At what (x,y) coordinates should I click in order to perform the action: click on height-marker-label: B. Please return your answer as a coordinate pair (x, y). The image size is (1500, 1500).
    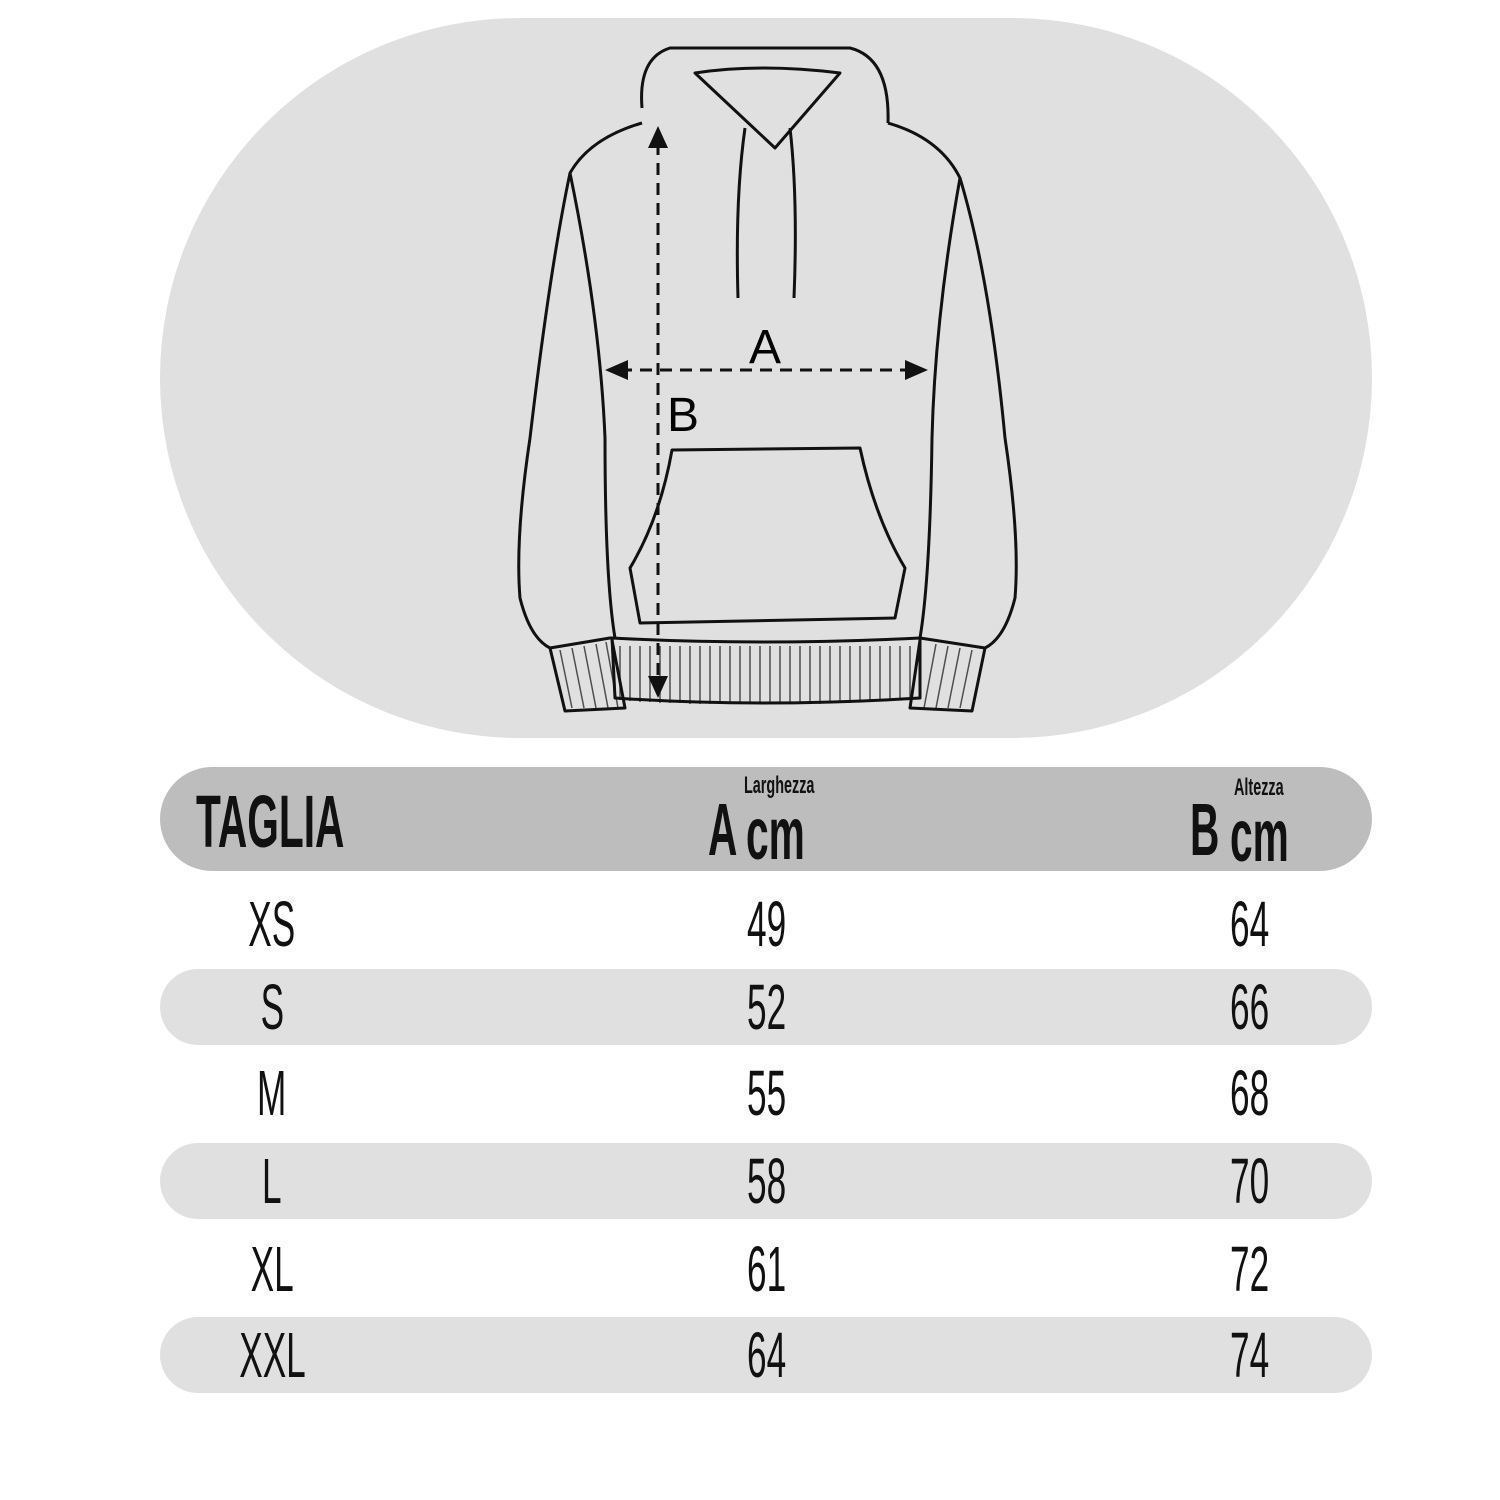
    Looking at the image, I should click on (683, 415).